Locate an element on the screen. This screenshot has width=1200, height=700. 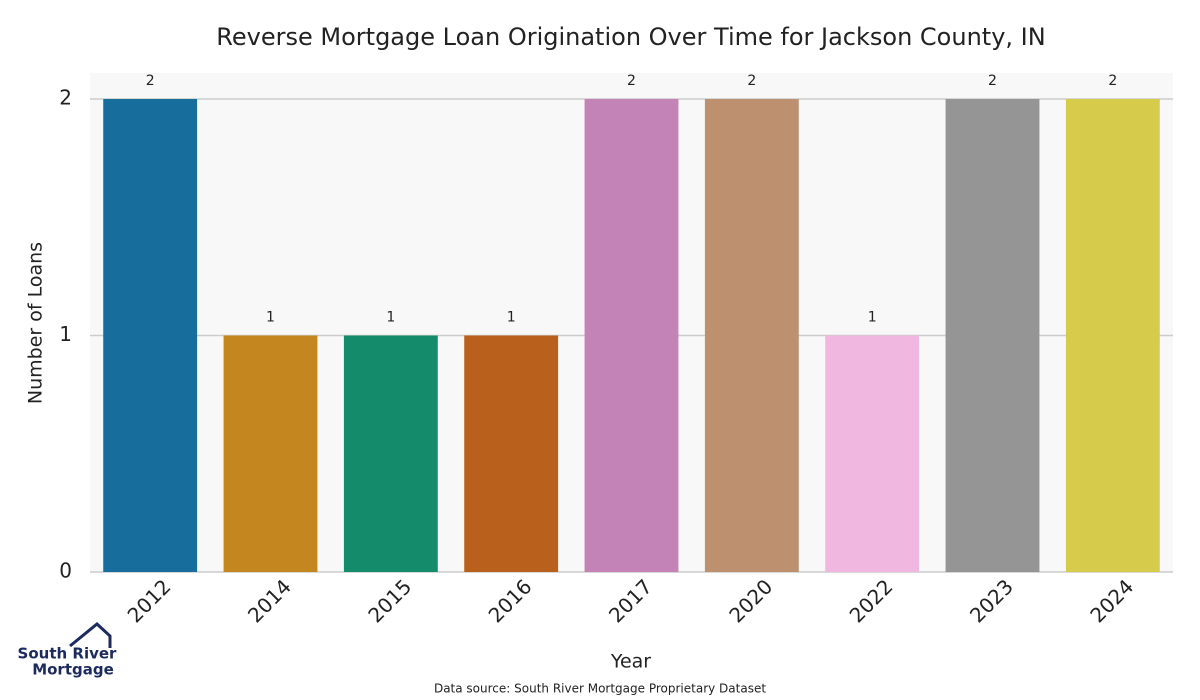
x-tick-label: 2017 is located at coordinates (630, 600).